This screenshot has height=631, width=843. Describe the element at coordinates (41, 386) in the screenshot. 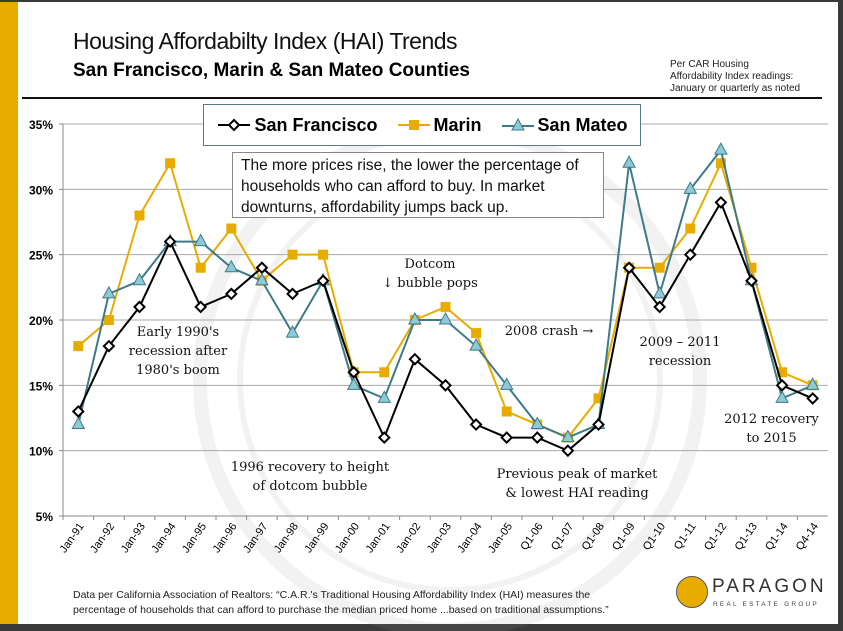

I see `y-tick-label: 15%` at that location.